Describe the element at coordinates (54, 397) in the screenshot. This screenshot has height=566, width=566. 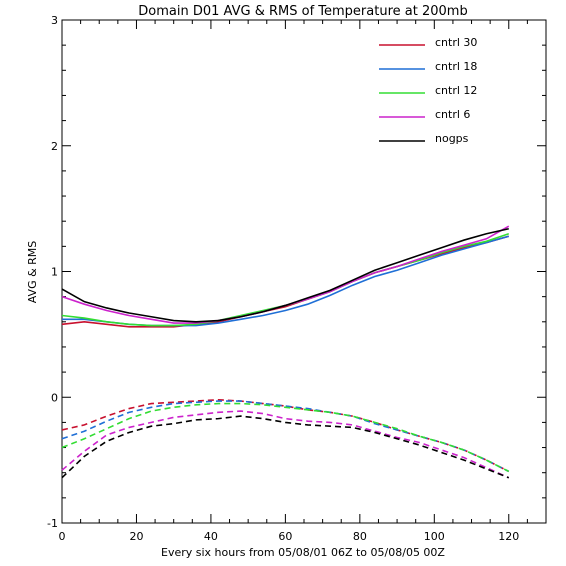
I see `y-tick-label: 0` at that location.